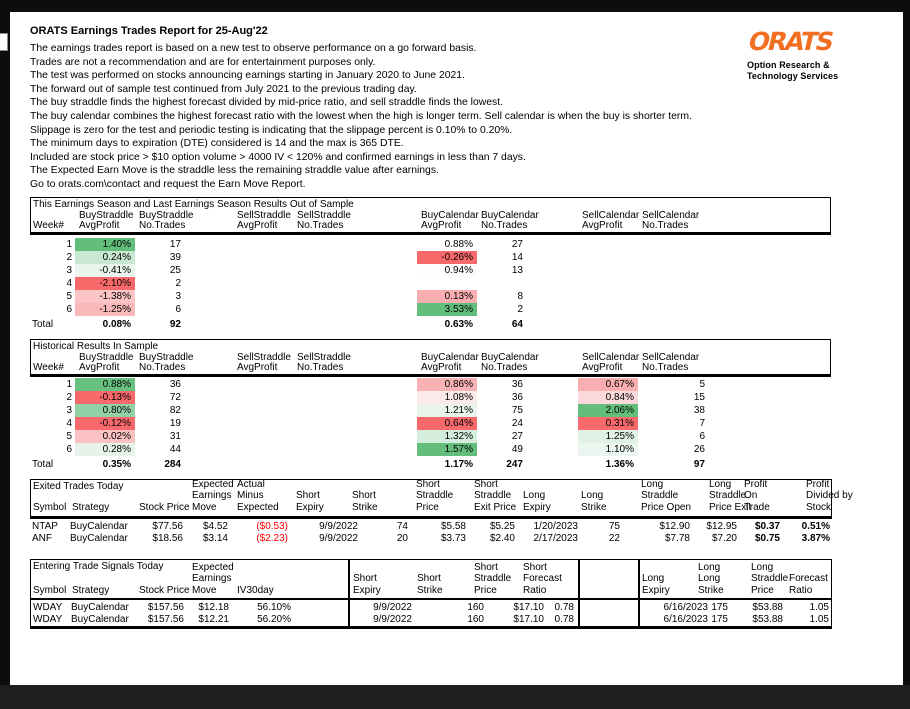 The image size is (910, 709). I want to click on cell-iv30day: 56.20%, so click(274, 619).